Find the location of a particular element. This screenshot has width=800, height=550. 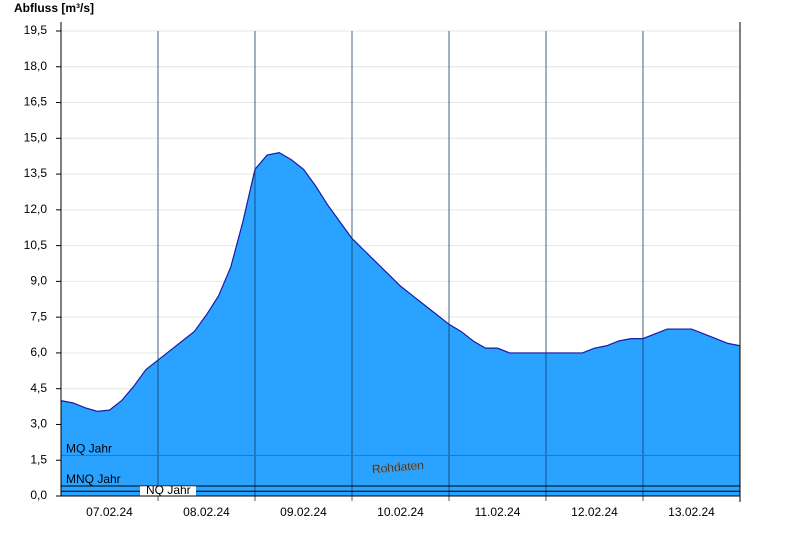

y-tick-label: 0,0 is located at coordinates (38, 495).